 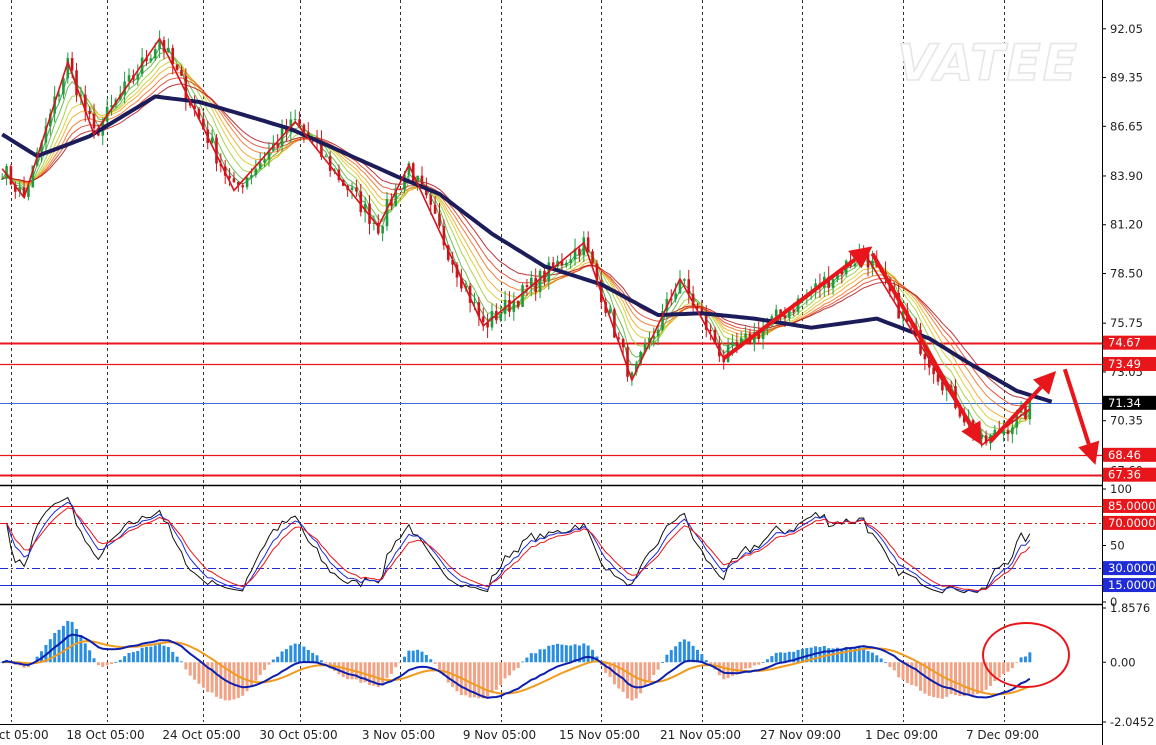 What do you see at coordinates (1117, 546) in the screenshot?
I see `rsi-tick-label: 50` at bounding box center [1117, 546].